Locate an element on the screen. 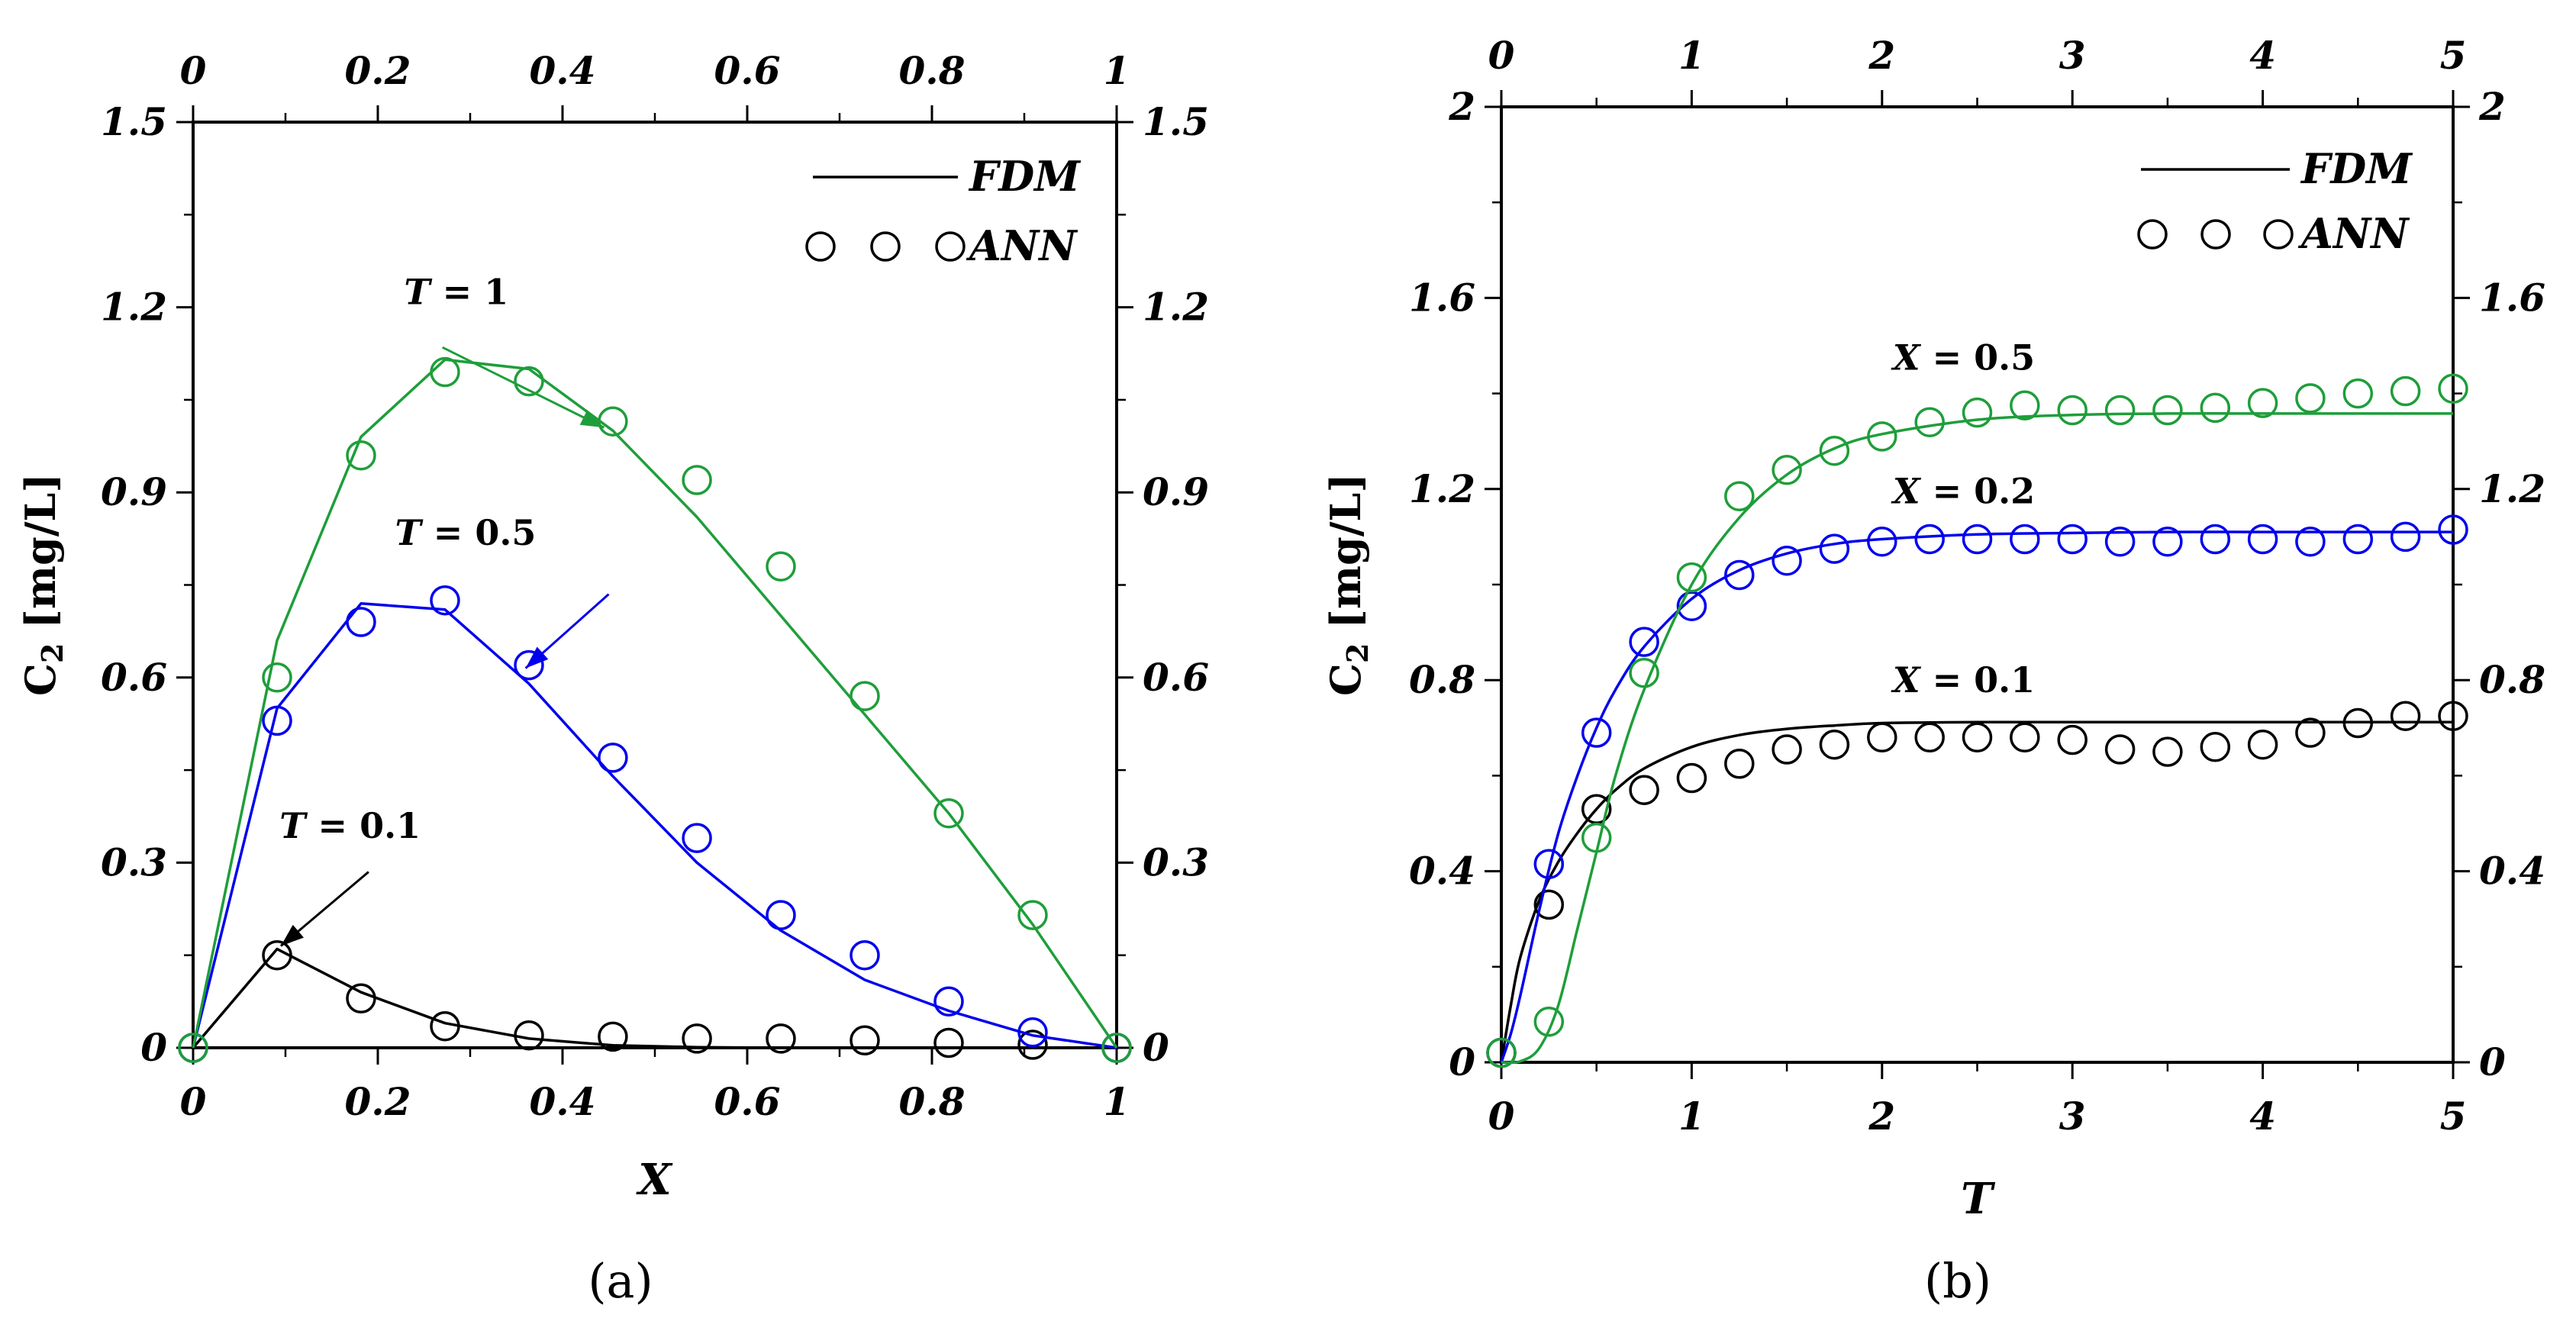 The width and height of the screenshot is (2576, 1321). y-tick-label-right: 0.3 is located at coordinates (1176, 861).